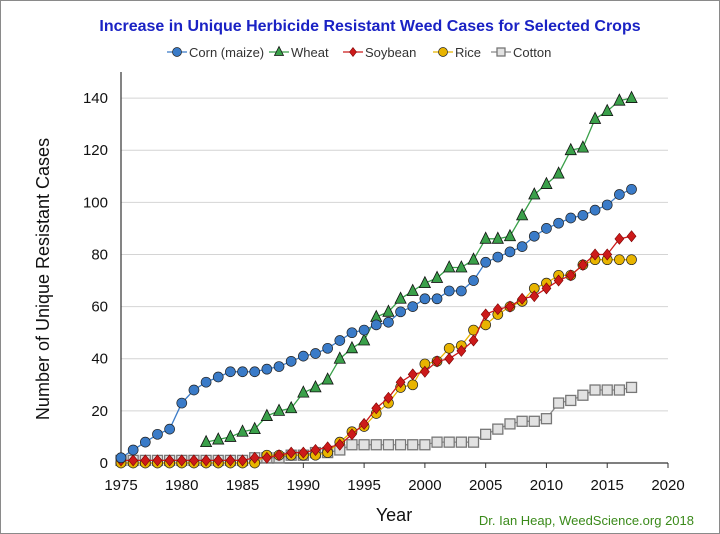 This screenshot has width=720, height=534. I want to click on x-tick-label: 2010, so click(546, 485).